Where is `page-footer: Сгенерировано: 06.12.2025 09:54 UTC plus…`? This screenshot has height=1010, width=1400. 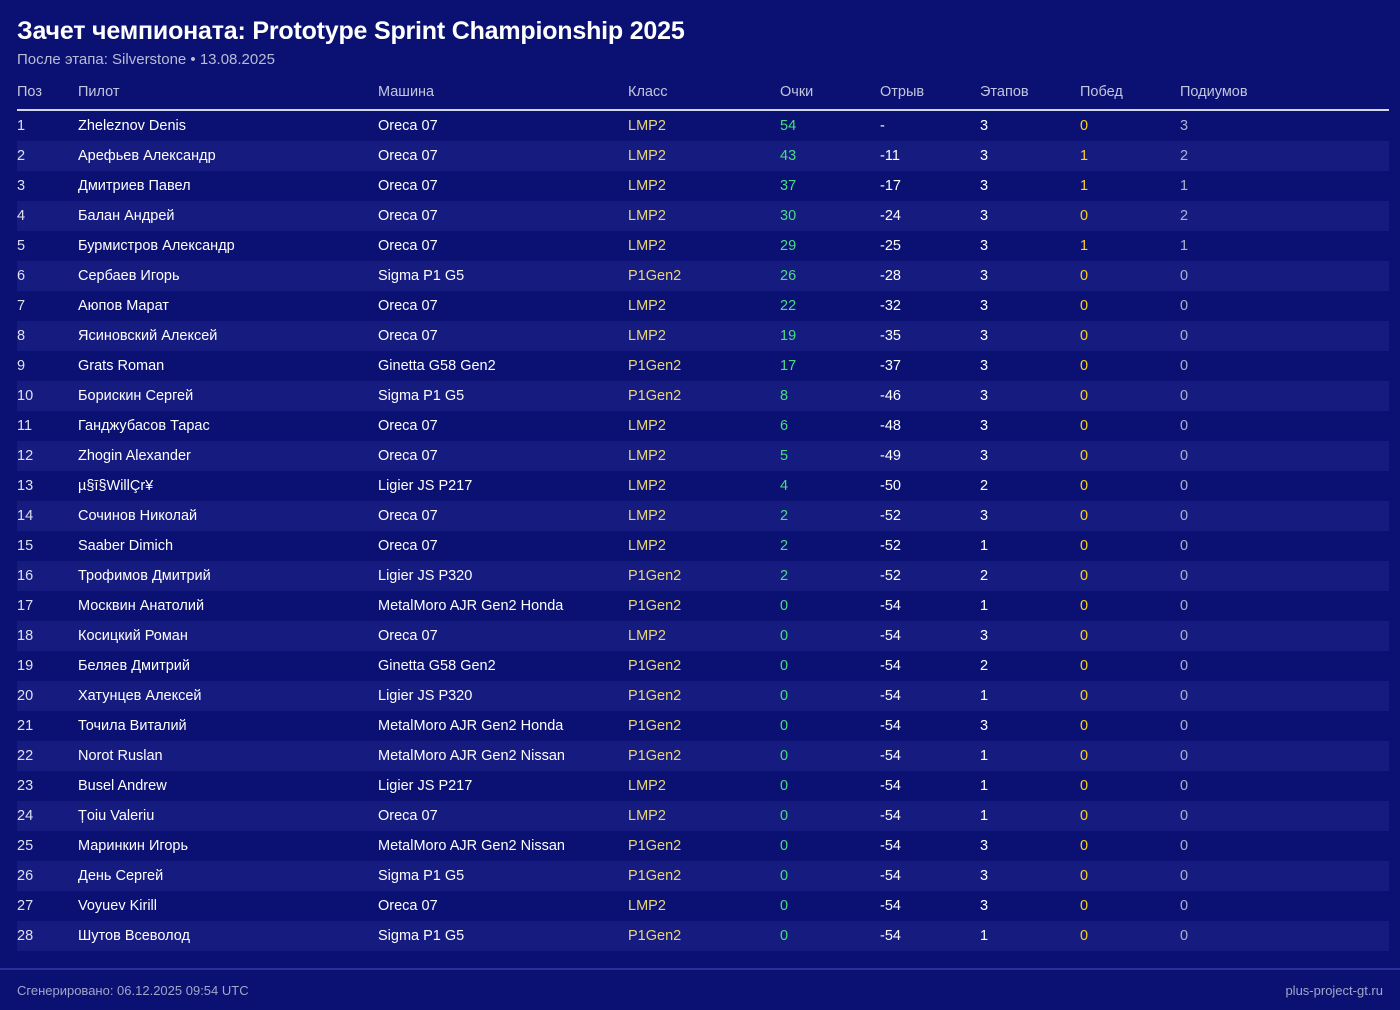
page-footer: Сгенерировано: 06.12.2025 09:54 UTC plus… is located at coordinates (700, 989).